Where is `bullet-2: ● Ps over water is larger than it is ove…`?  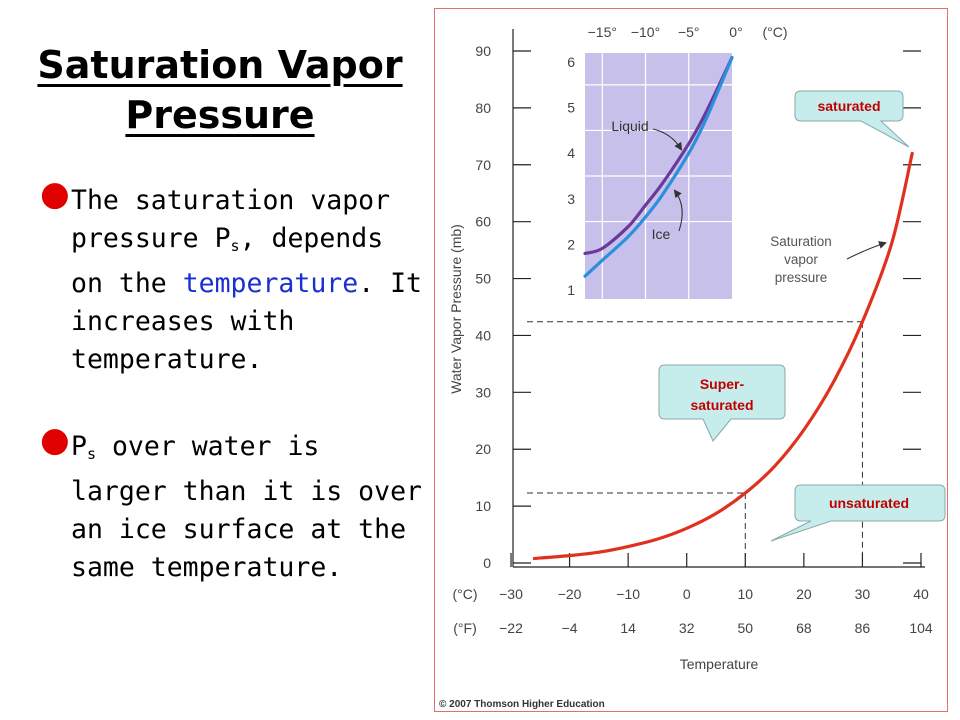 bullet-2: ● Ps over water is larger than it is ove… is located at coordinates (235, 503).